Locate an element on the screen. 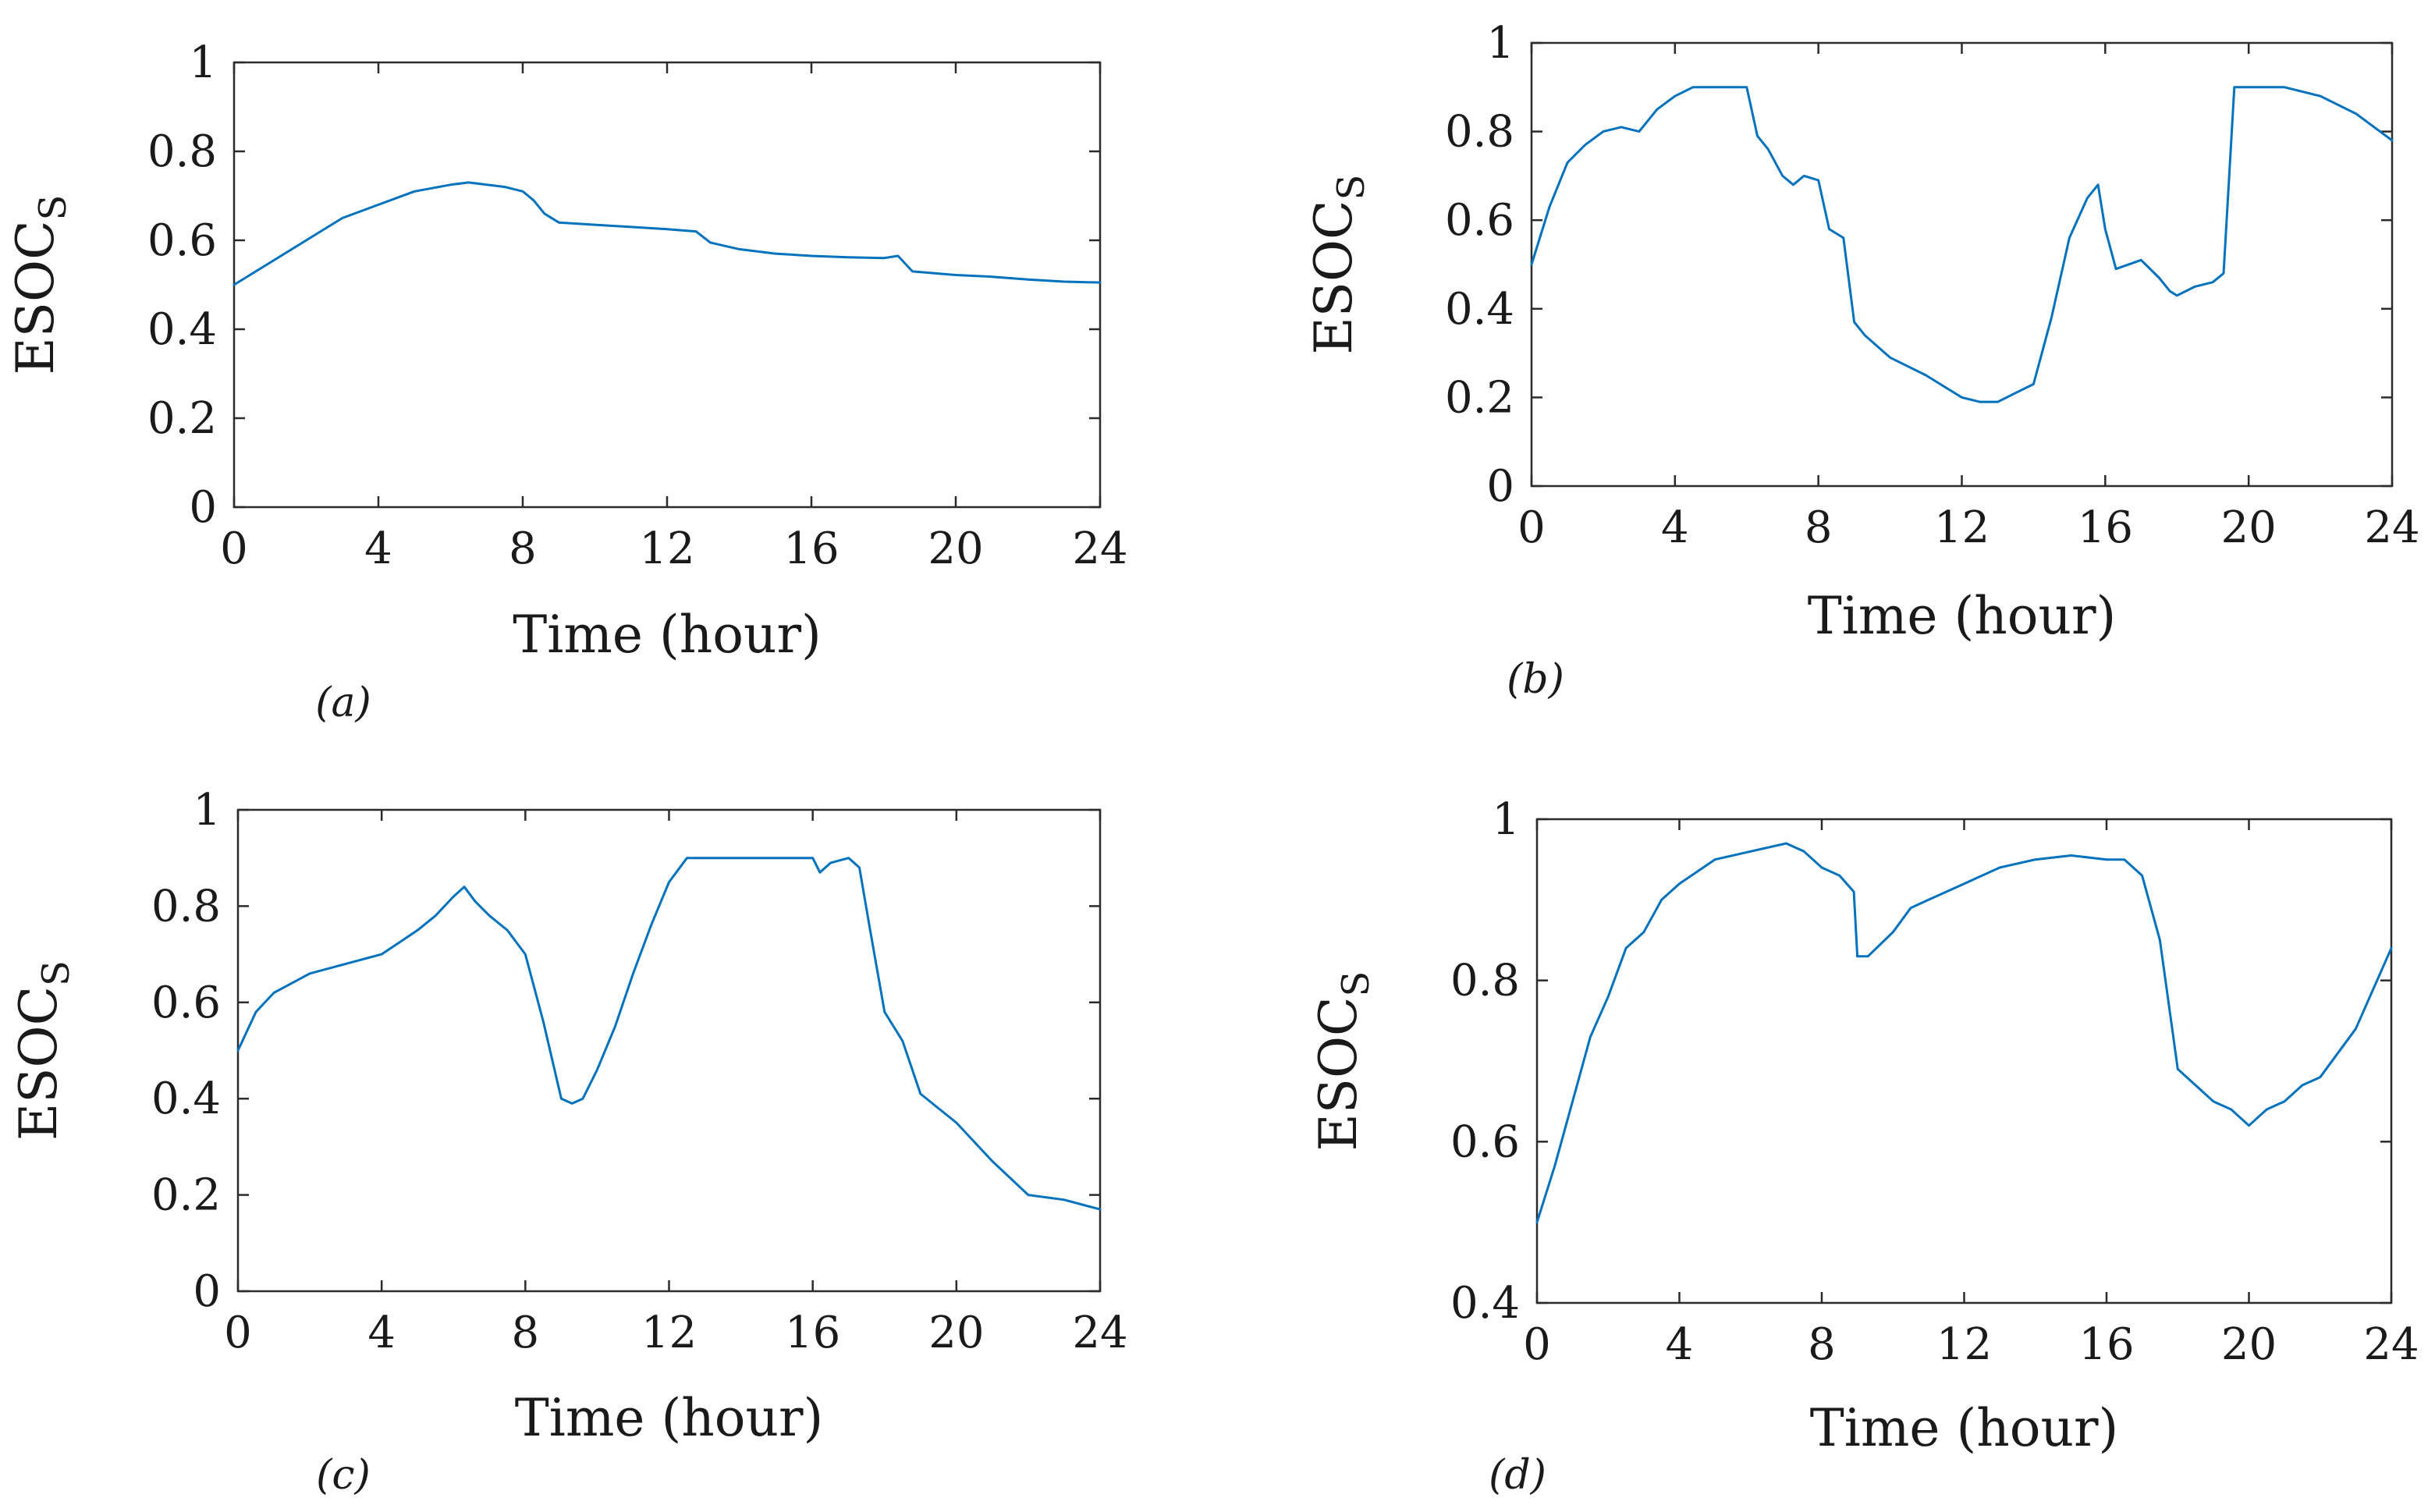 Image resolution: width=2435 pixels, height=1512 pixels. panel-label: (d) is located at coordinates (1517, 1476).